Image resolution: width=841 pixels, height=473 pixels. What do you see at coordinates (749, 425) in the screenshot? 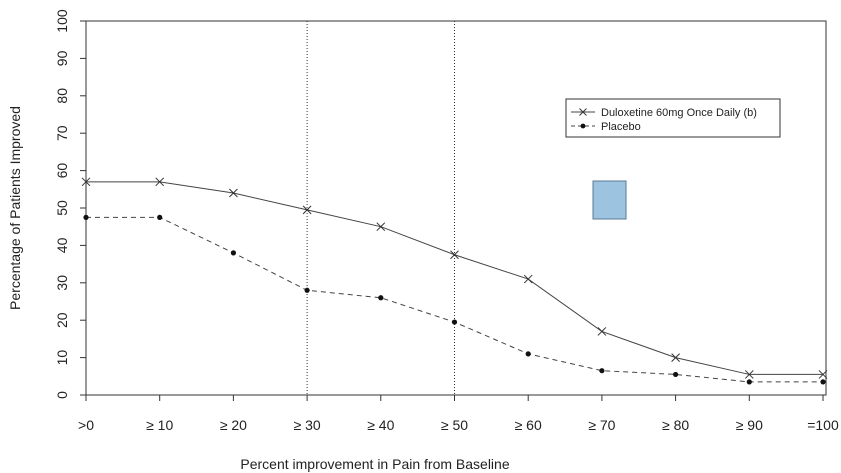
I see `x-tick-label: ≥ 90` at bounding box center [749, 425].